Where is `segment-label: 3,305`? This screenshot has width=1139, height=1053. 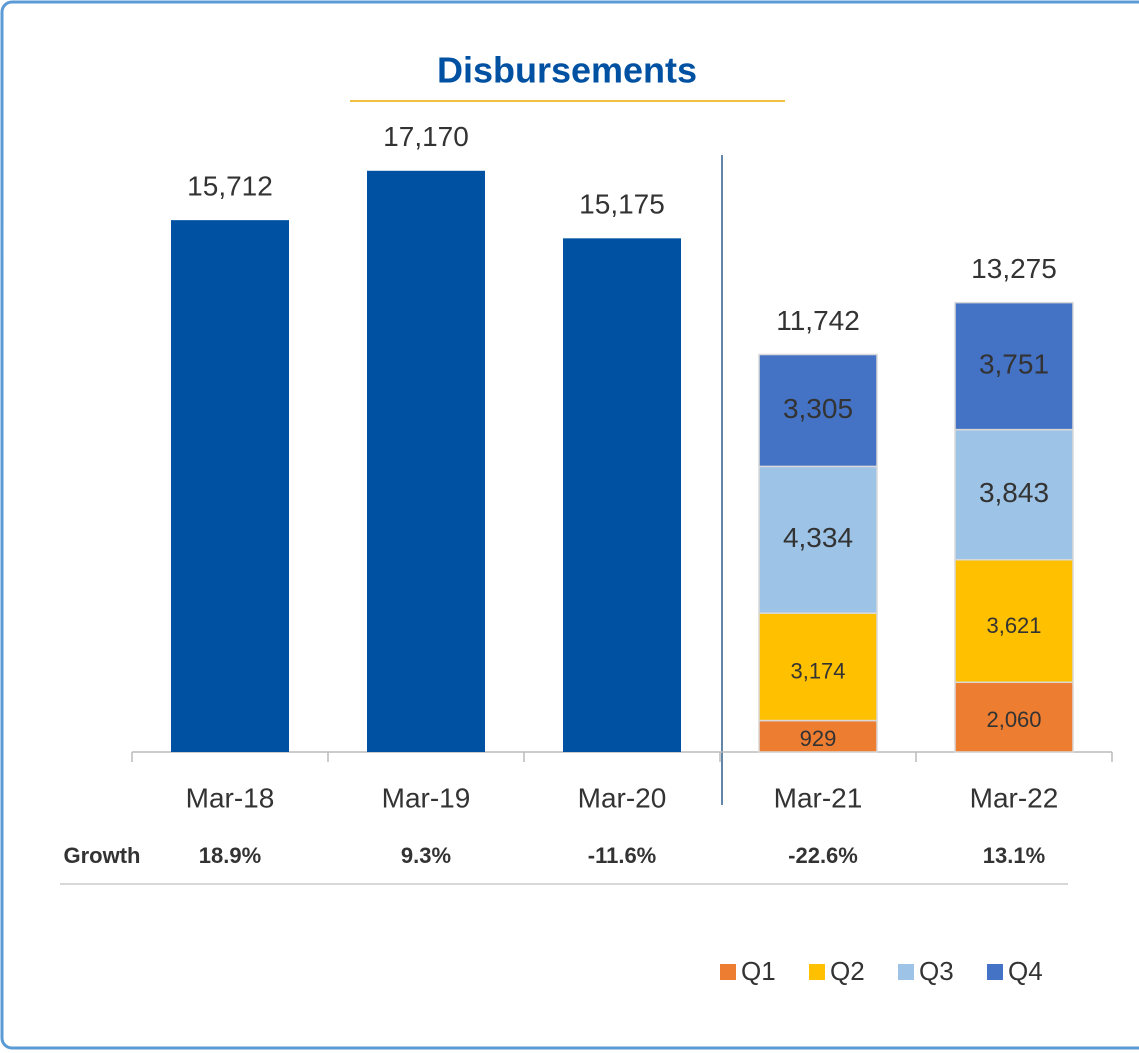
segment-label: 3,305 is located at coordinates (818, 408).